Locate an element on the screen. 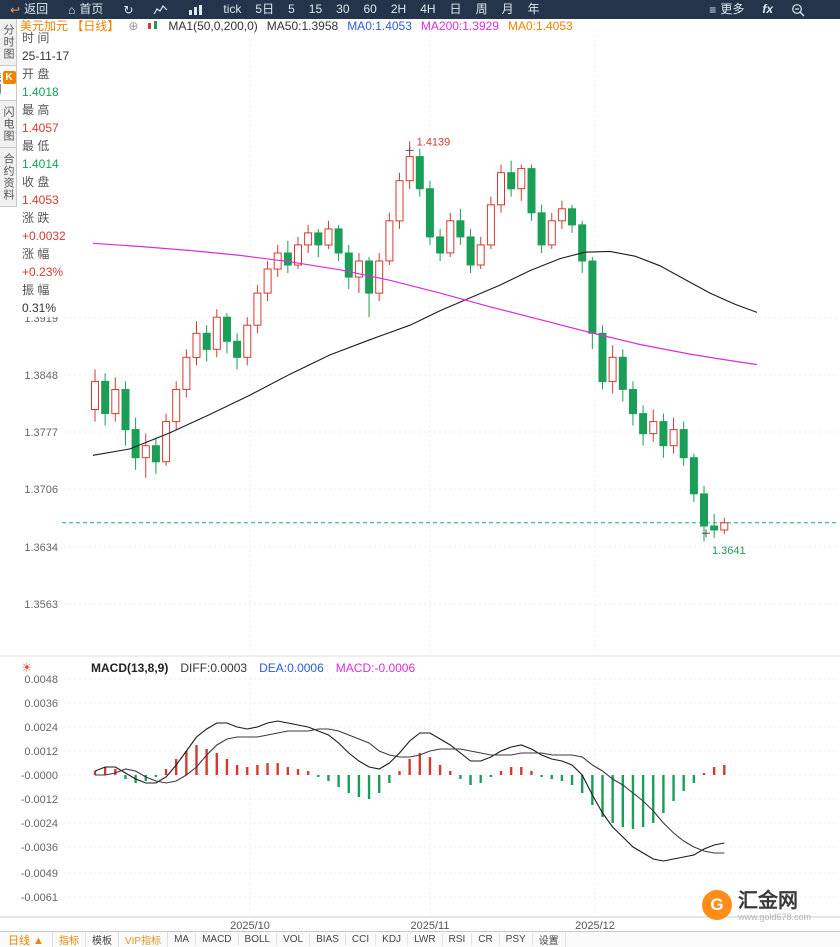 The image size is (840, 947). tab-macd: MACD is located at coordinates (217, 939).